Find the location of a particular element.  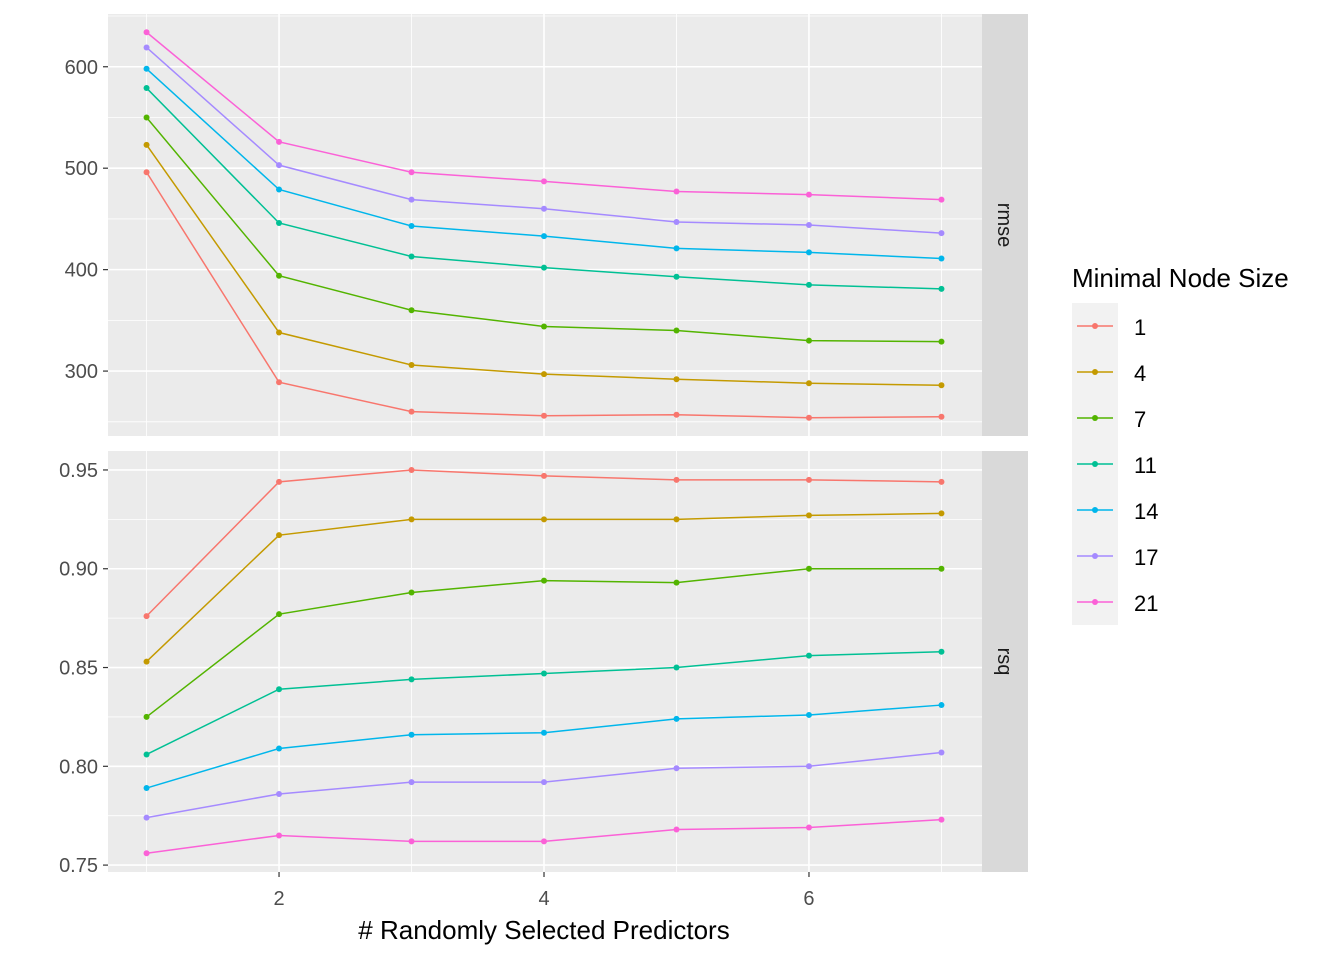

legend-label: 7 is located at coordinates (1140, 419).